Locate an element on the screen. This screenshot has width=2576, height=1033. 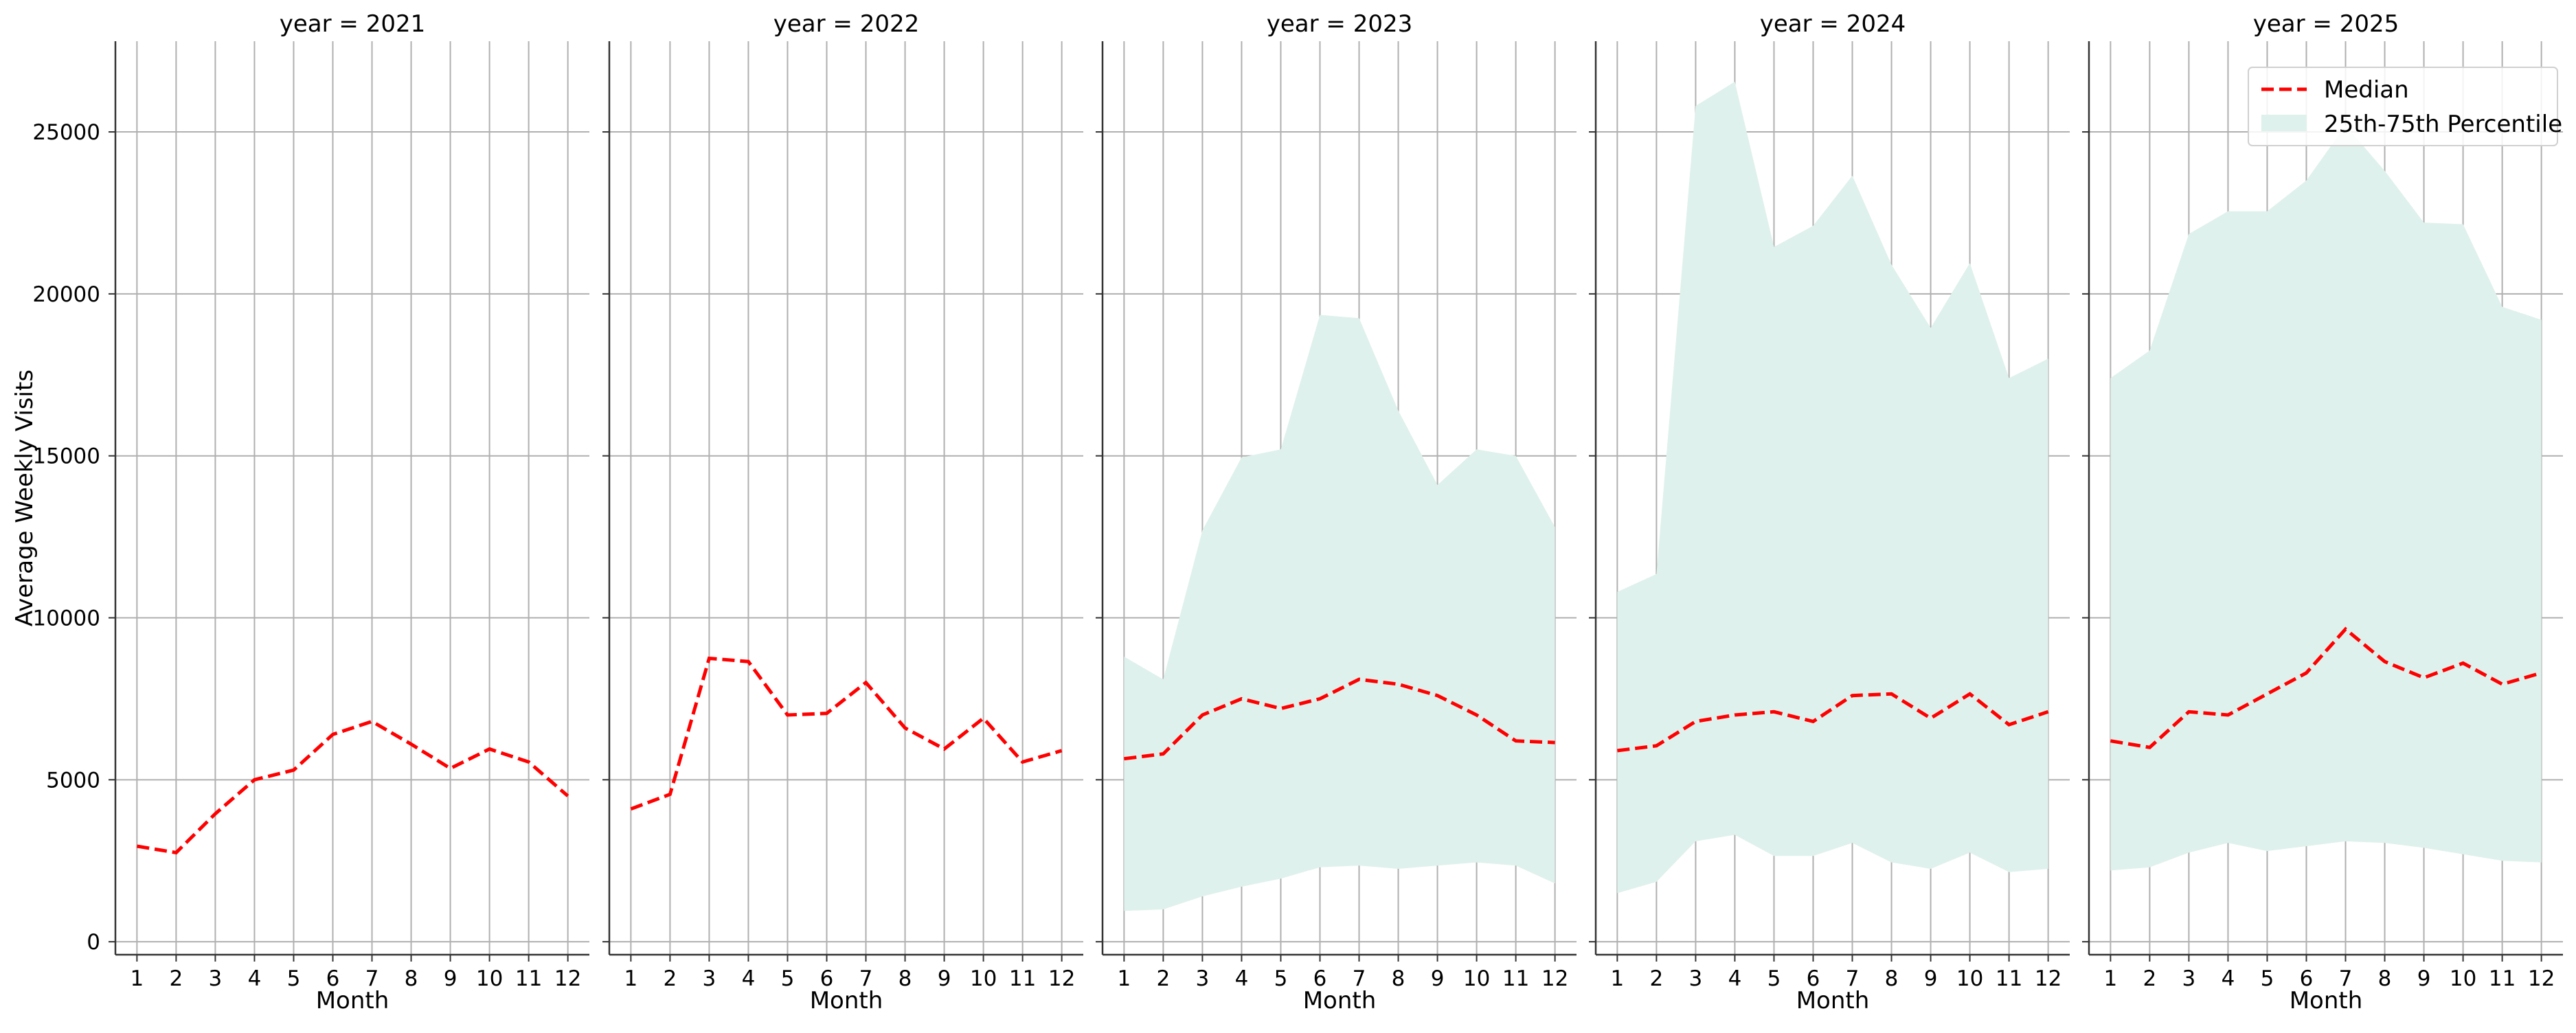
y-tick-label: 5000 is located at coordinates (73, 780).